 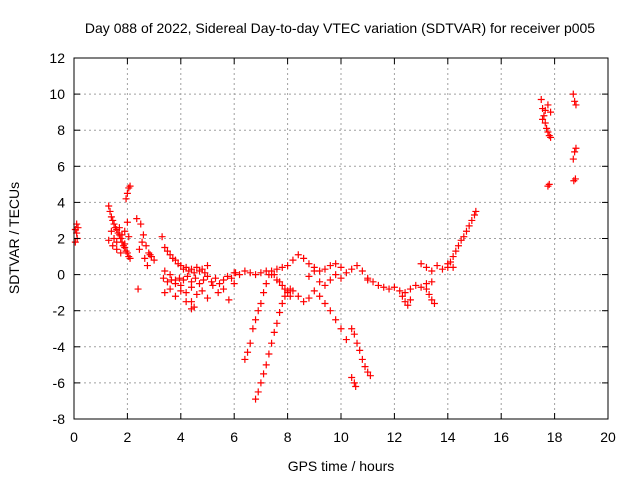 What do you see at coordinates (14, 238) in the screenshot?
I see `y-axis-title: SDTVAR / TECUs` at bounding box center [14, 238].